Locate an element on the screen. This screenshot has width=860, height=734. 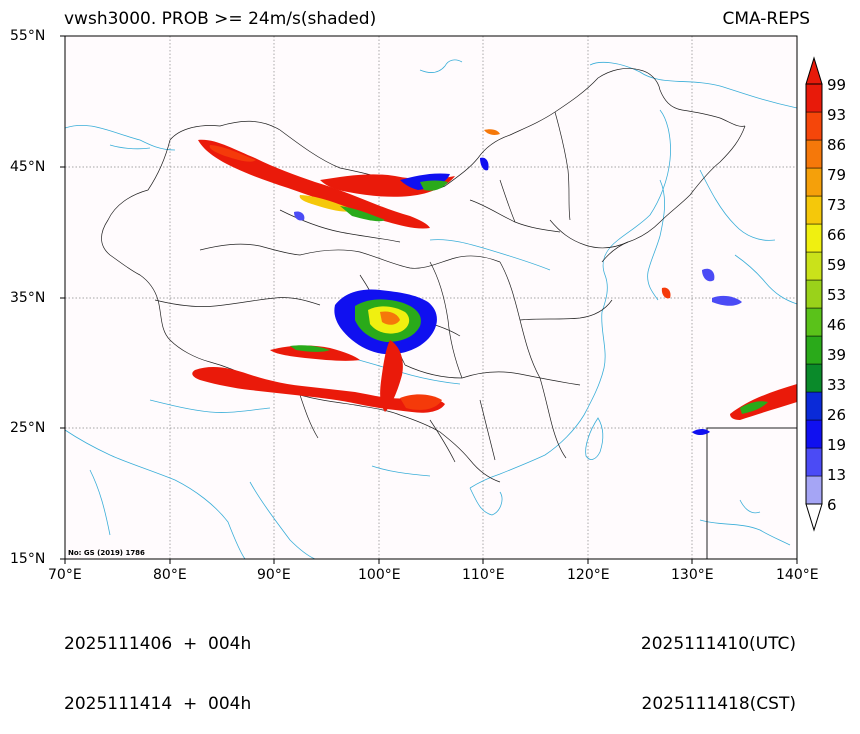
shade-patch-east is located at coordinates (727, 300).